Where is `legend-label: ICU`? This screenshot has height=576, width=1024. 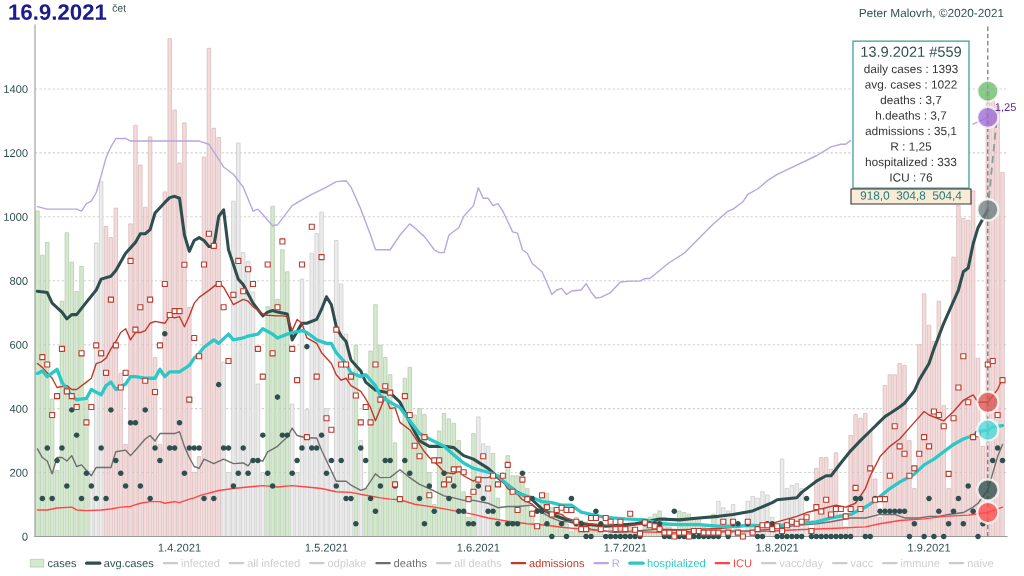
legend-label: ICU is located at coordinates (742, 563).